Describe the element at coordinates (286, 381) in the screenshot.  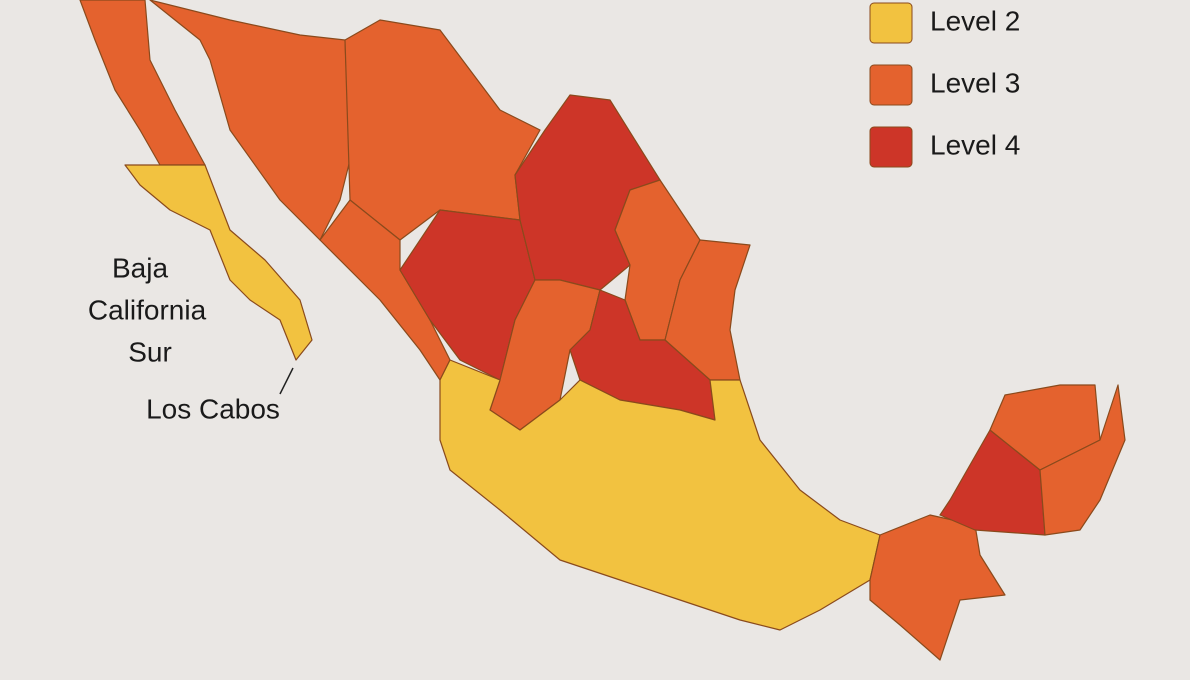
I see `leader-line` at that location.